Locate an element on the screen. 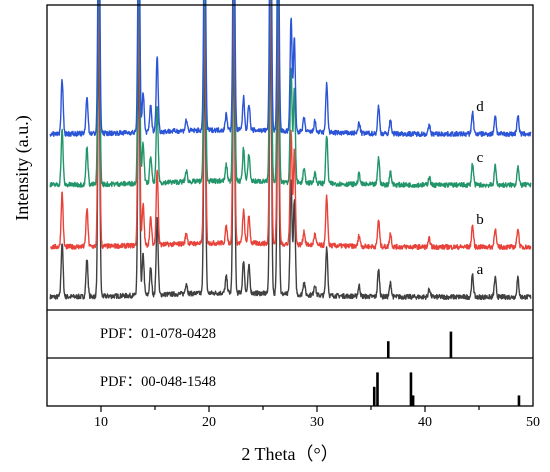  series-label-c: c is located at coordinates (480, 158).